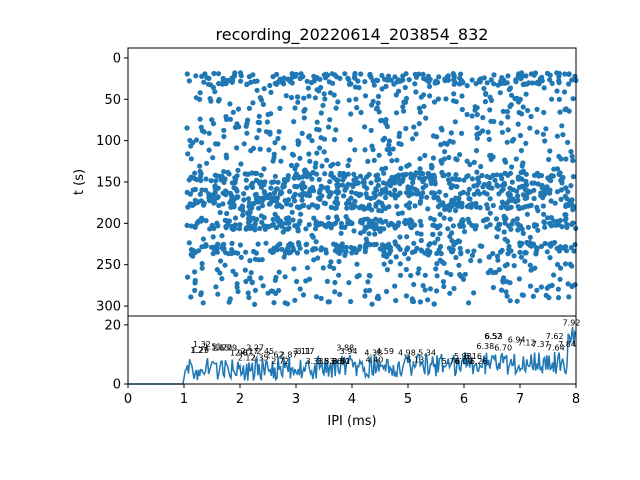 The height and width of the screenshot is (480, 640). I want to click on top-y-ticks: 0 50 100 150 200 250 300, so click(112, 183).